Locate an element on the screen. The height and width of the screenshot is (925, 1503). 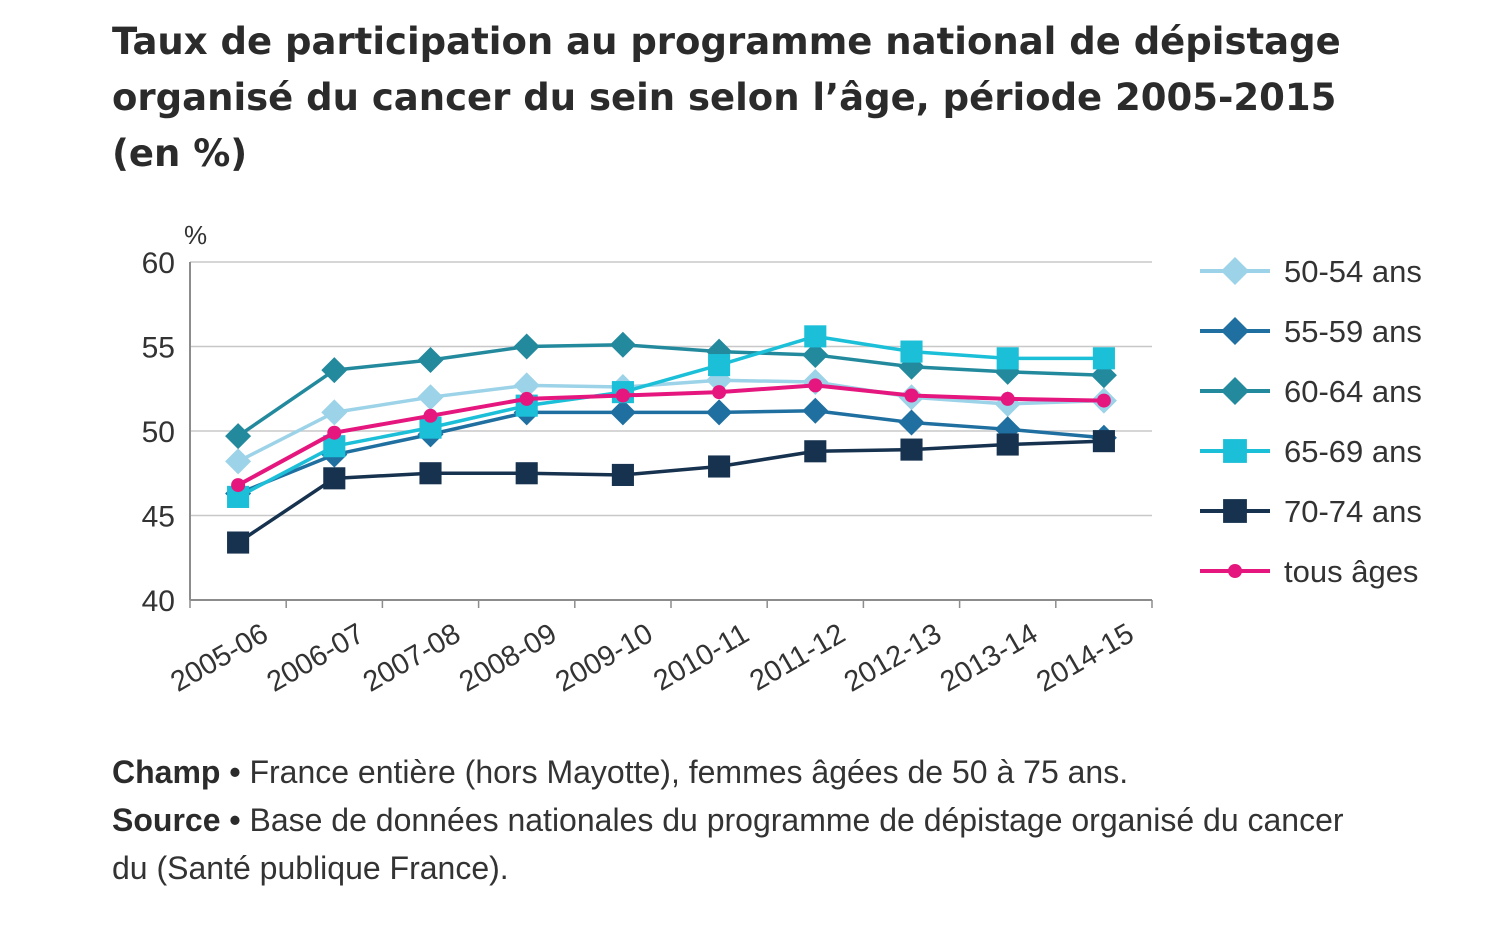
series-50-54-ans is located at coordinates (671, 421).